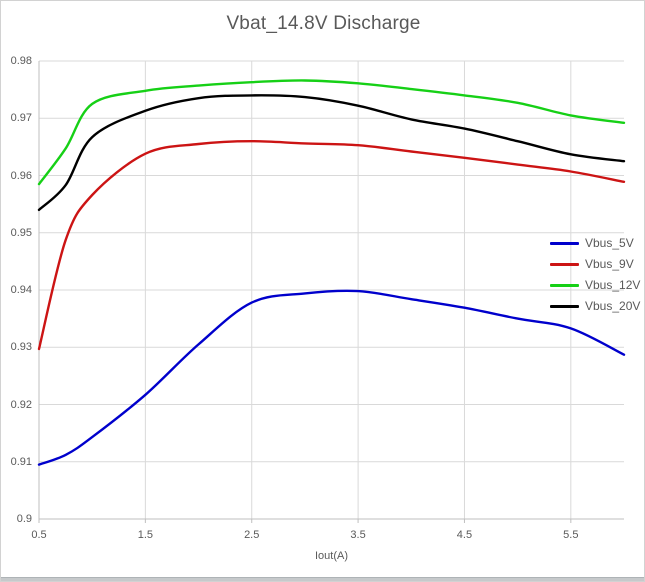  What do you see at coordinates (322, 579) in the screenshot?
I see `window-bottom-edge` at bounding box center [322, 579].